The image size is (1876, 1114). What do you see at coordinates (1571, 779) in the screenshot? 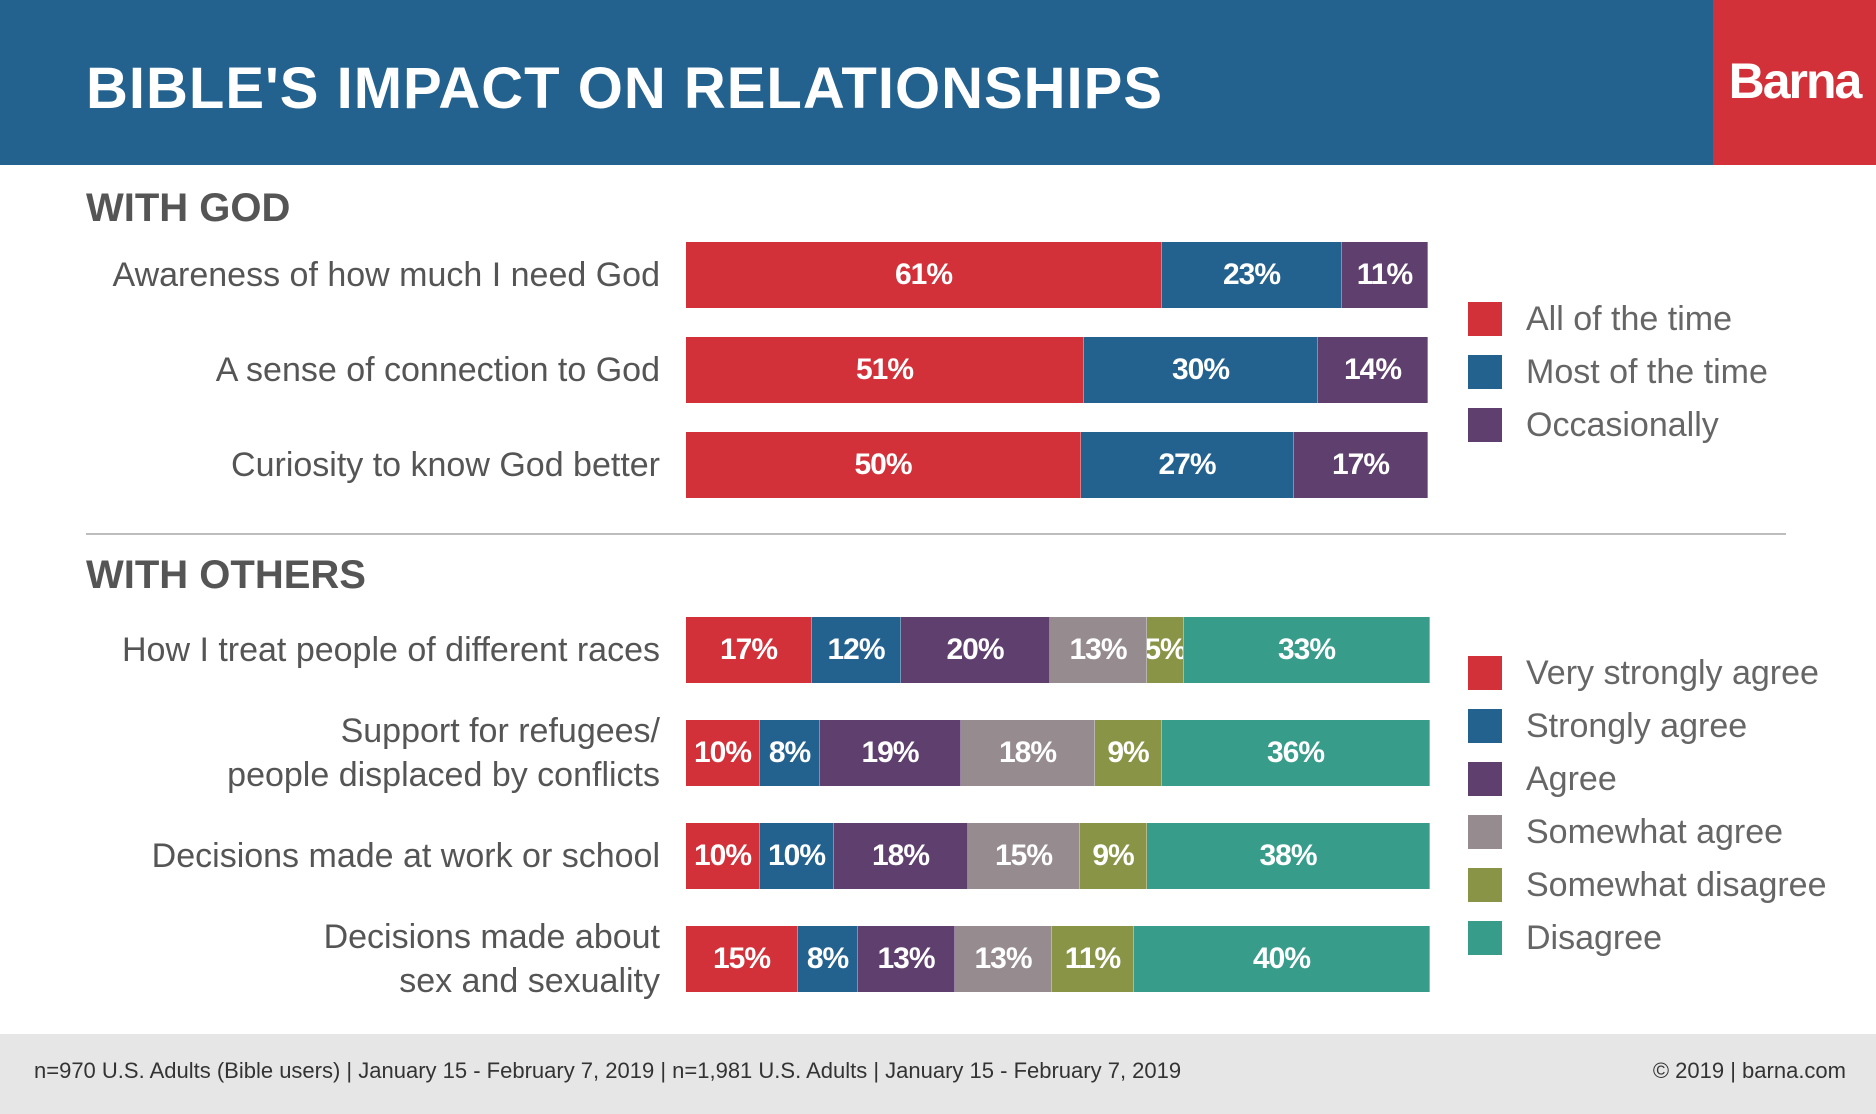
I see `legend-label: Agree` at bounding box center [1571, 779].